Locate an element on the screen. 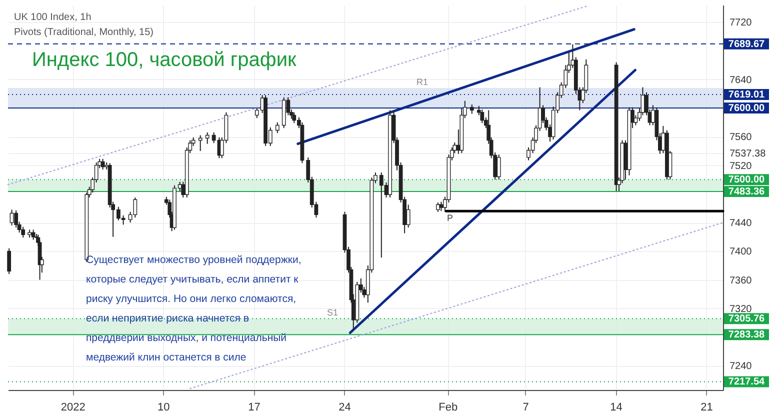 The width and height of the screenshot is (771, 416). series-label: P is located at coordinates (450, 218).